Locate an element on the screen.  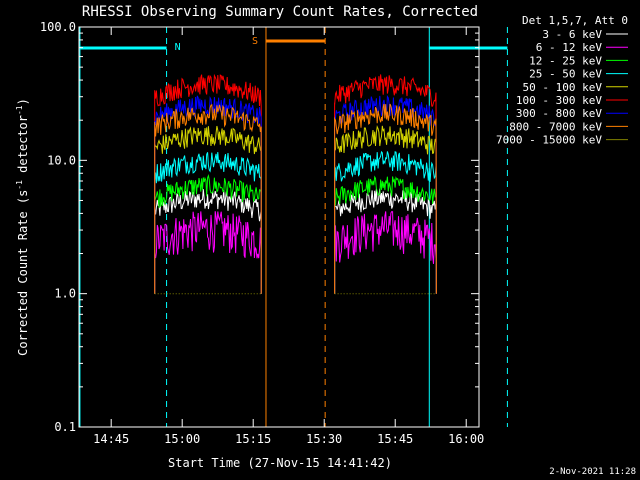
x-axis-label: Start Time (27-Nov-15 14:41:42) is located at coordinates (280, 463).